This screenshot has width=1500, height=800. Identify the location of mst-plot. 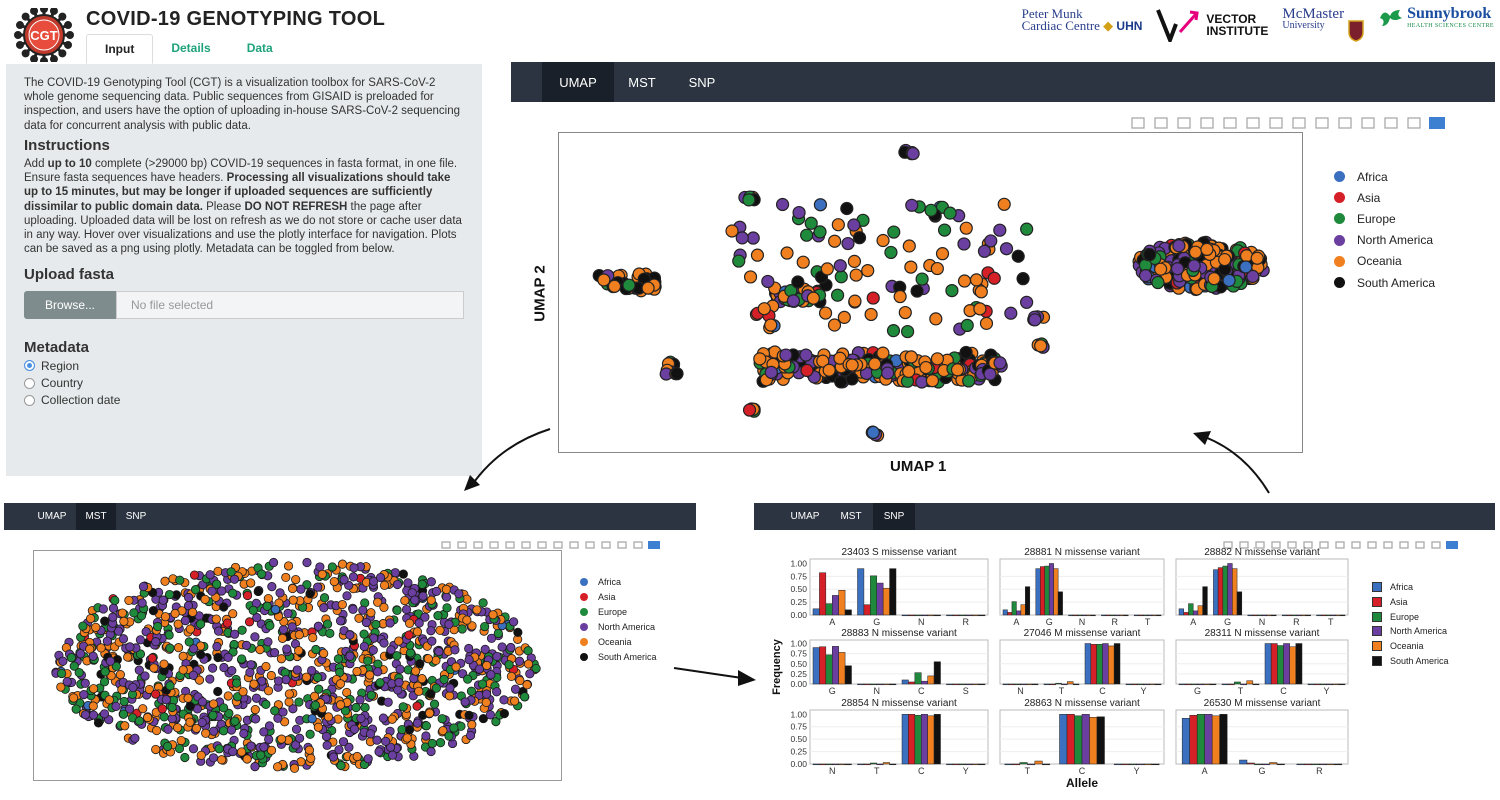
(298, 666).